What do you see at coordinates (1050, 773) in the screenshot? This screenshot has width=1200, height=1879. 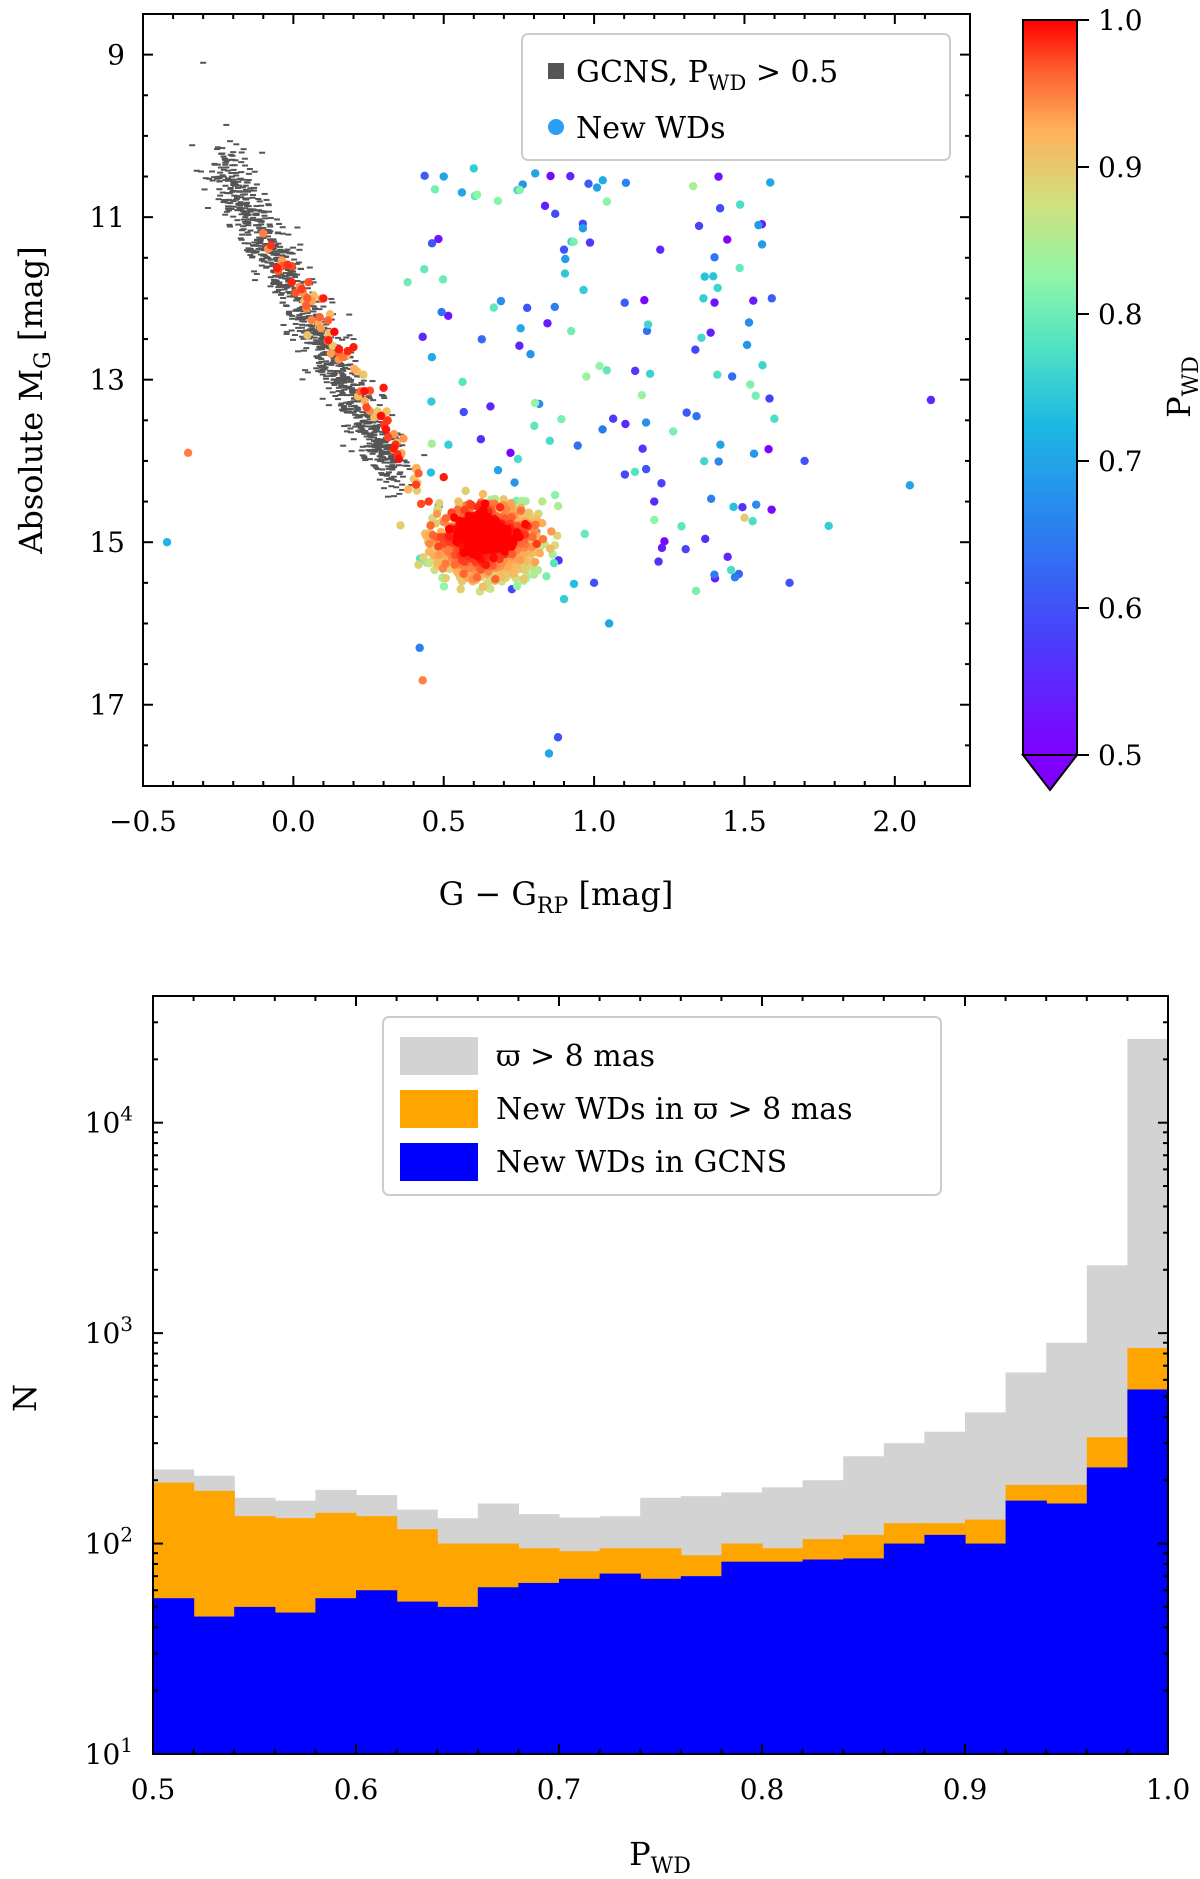 I see `colorbar-extend-triangle` at bounding box center [1050, 773].